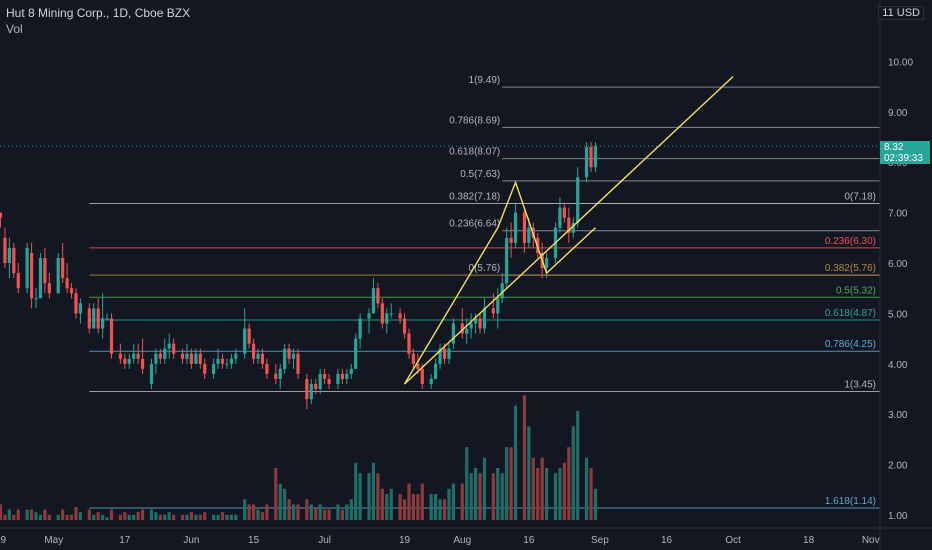 Image resolution: width=932 pixels, height=550 pixels. I want to click on fib-label: 1(9.49), so click(485, 80).